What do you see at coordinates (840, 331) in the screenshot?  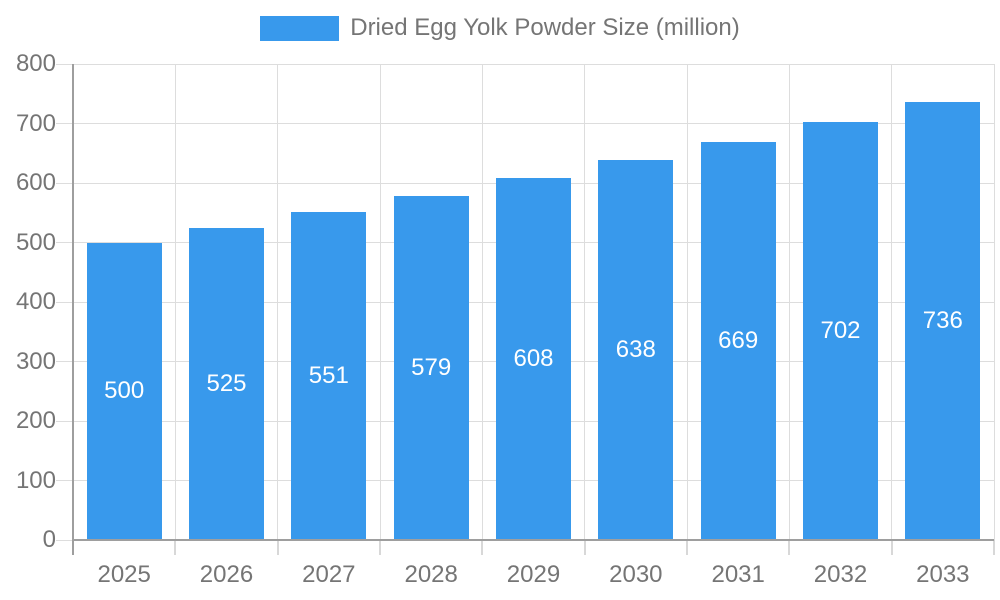 I see `bar-2032` at bounding box center [840, 331].